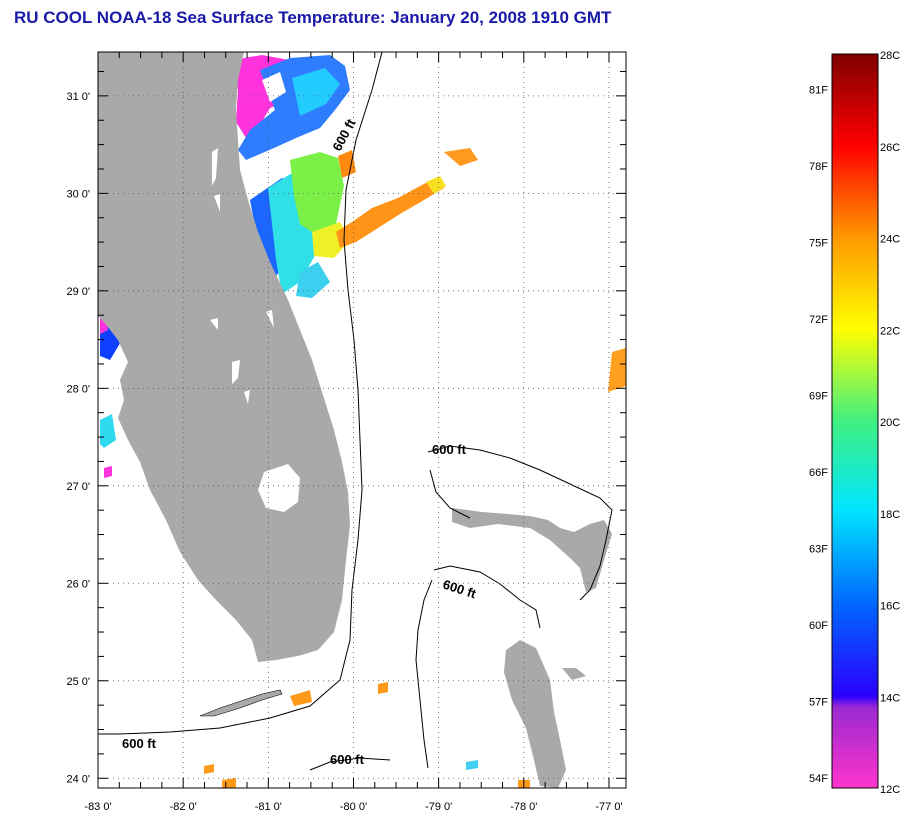 The image size is (913, 817). I want to click on lat-label: 28 0', so click(78, 389).